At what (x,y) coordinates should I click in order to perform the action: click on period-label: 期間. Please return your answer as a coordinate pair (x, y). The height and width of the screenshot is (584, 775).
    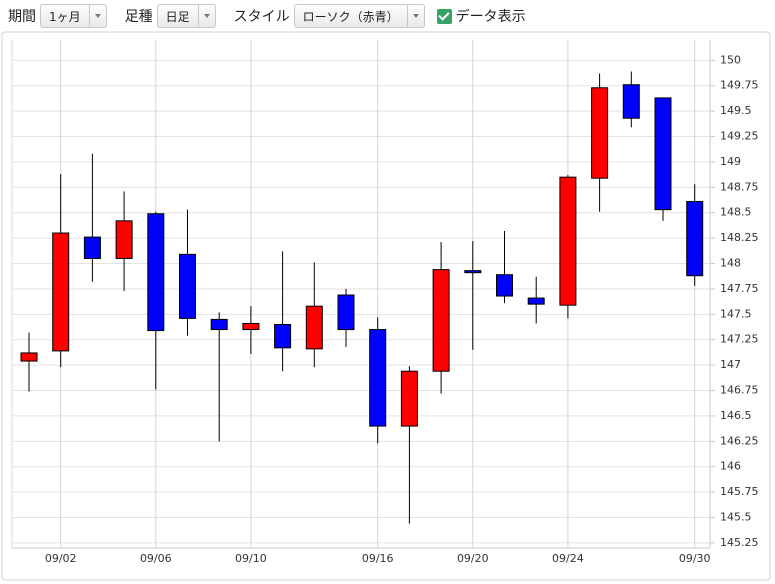
    Looking at the image, I should click on (22, 17).